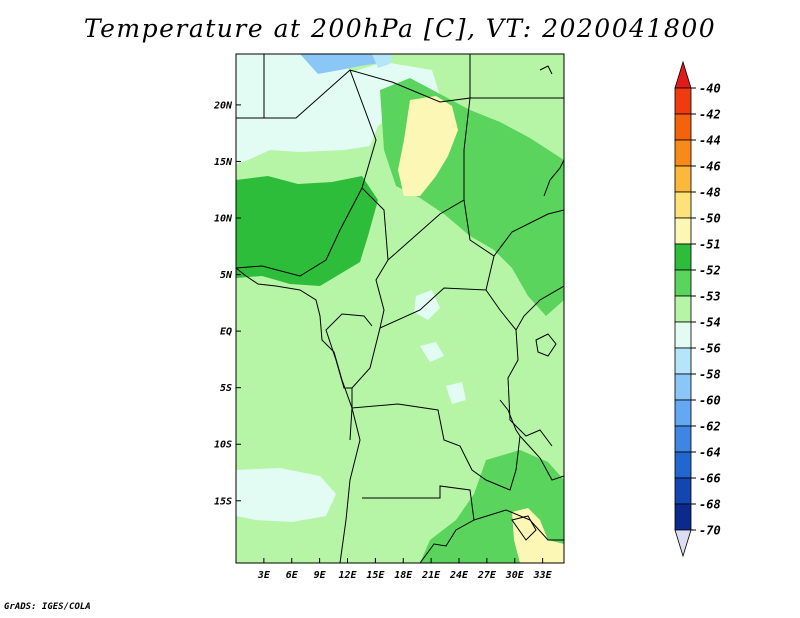 The image size is (800, 618). I want to click on colorbar-label: -60, so click(710, 401).